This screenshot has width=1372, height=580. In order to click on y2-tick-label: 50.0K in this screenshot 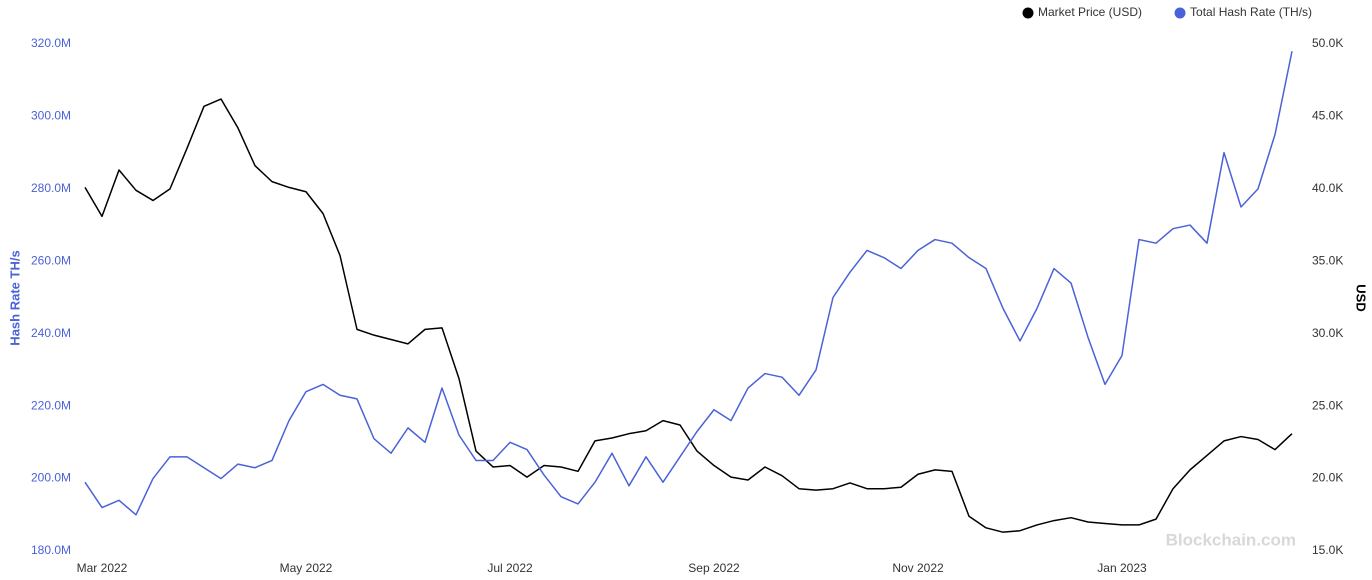, I will do `click(1327, 43)`.